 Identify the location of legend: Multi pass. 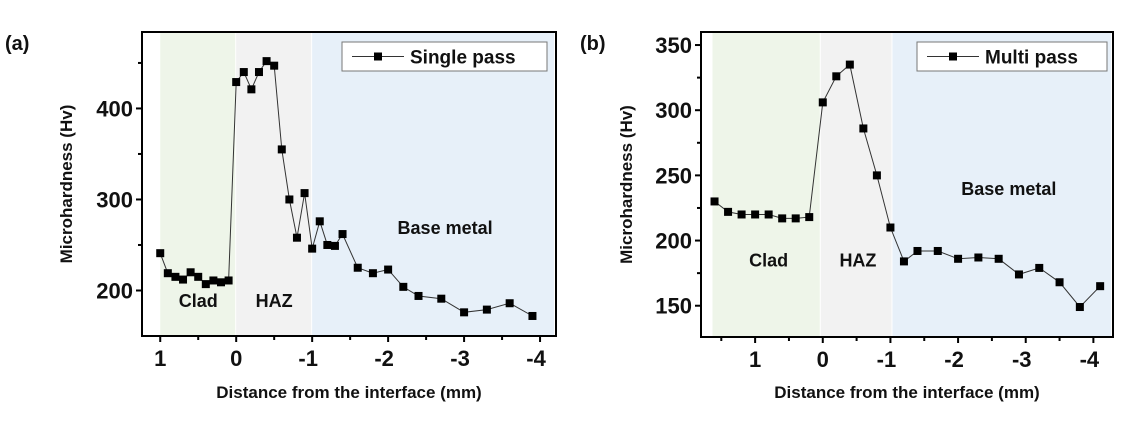
(1012, 56).